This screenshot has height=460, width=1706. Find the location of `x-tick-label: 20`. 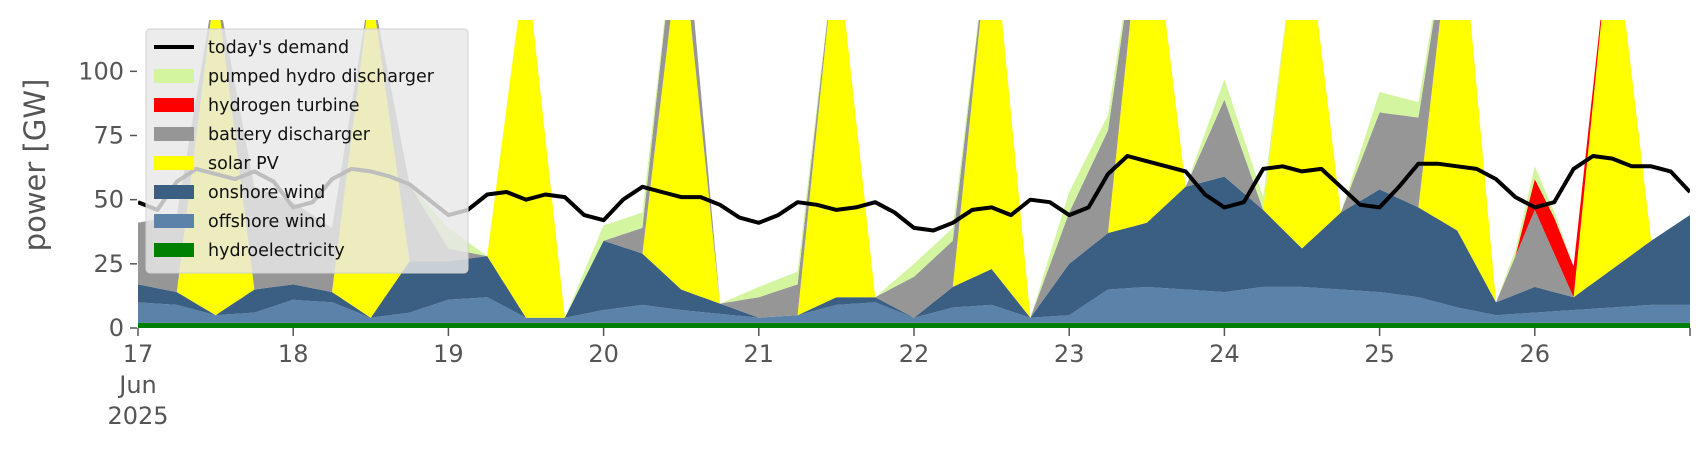

x-tick-label: 20 is located at coordinates (603, 354).